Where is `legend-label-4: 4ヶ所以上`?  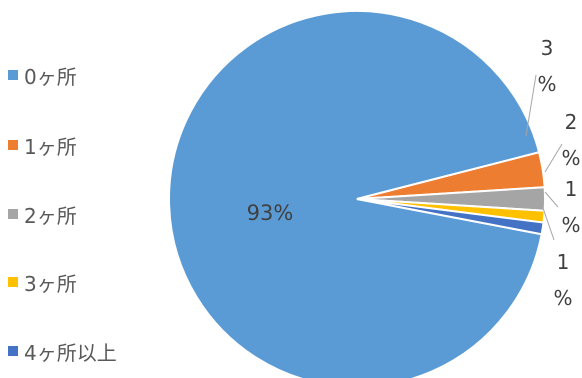
legend-label-4: 4ヶ所以上 is located at coordinates (70, 352).